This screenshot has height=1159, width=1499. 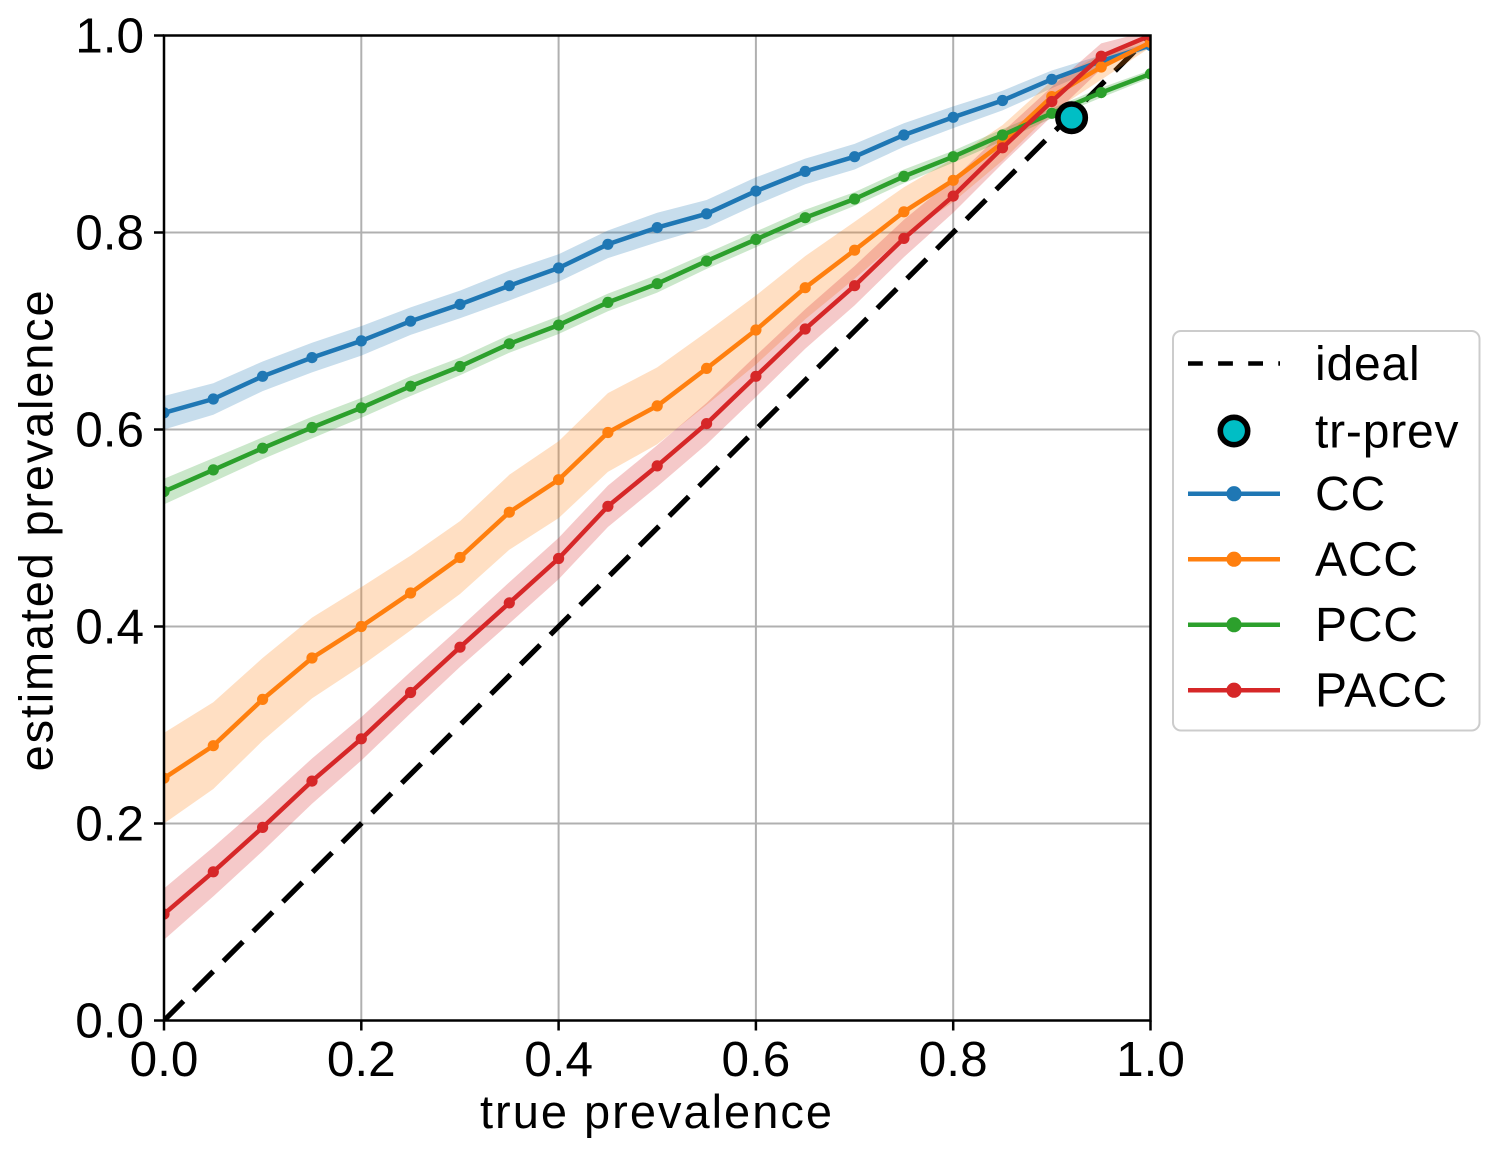 What do you see at coordinates (1381, 691) in the screenshot?
I see `svg-text: PACC` at bounding box center [1381, 691].